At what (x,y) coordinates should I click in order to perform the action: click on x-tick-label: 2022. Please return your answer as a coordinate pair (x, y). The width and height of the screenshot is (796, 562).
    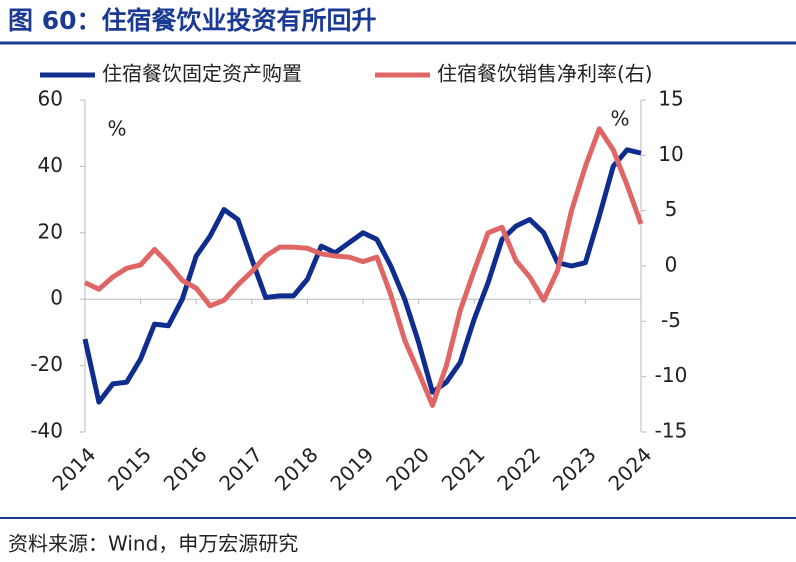
    Looking at the image, I should click on (518, 468).